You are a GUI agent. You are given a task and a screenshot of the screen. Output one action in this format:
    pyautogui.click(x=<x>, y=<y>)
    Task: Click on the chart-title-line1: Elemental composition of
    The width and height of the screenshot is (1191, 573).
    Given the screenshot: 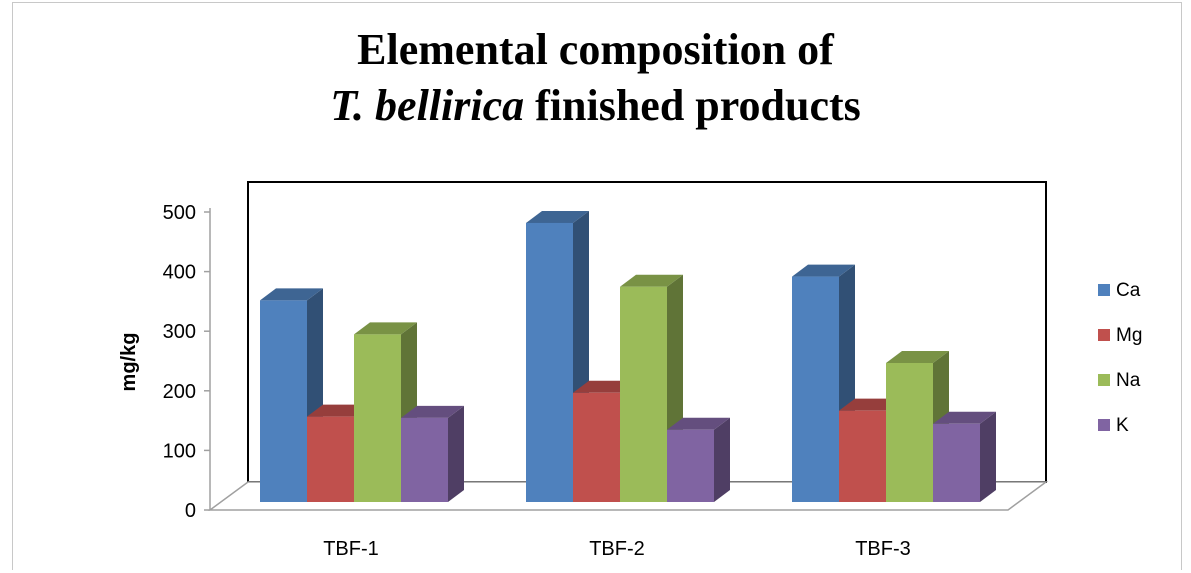 What is the action you would take?
    pyautogui.click(x=595, y=49)
    